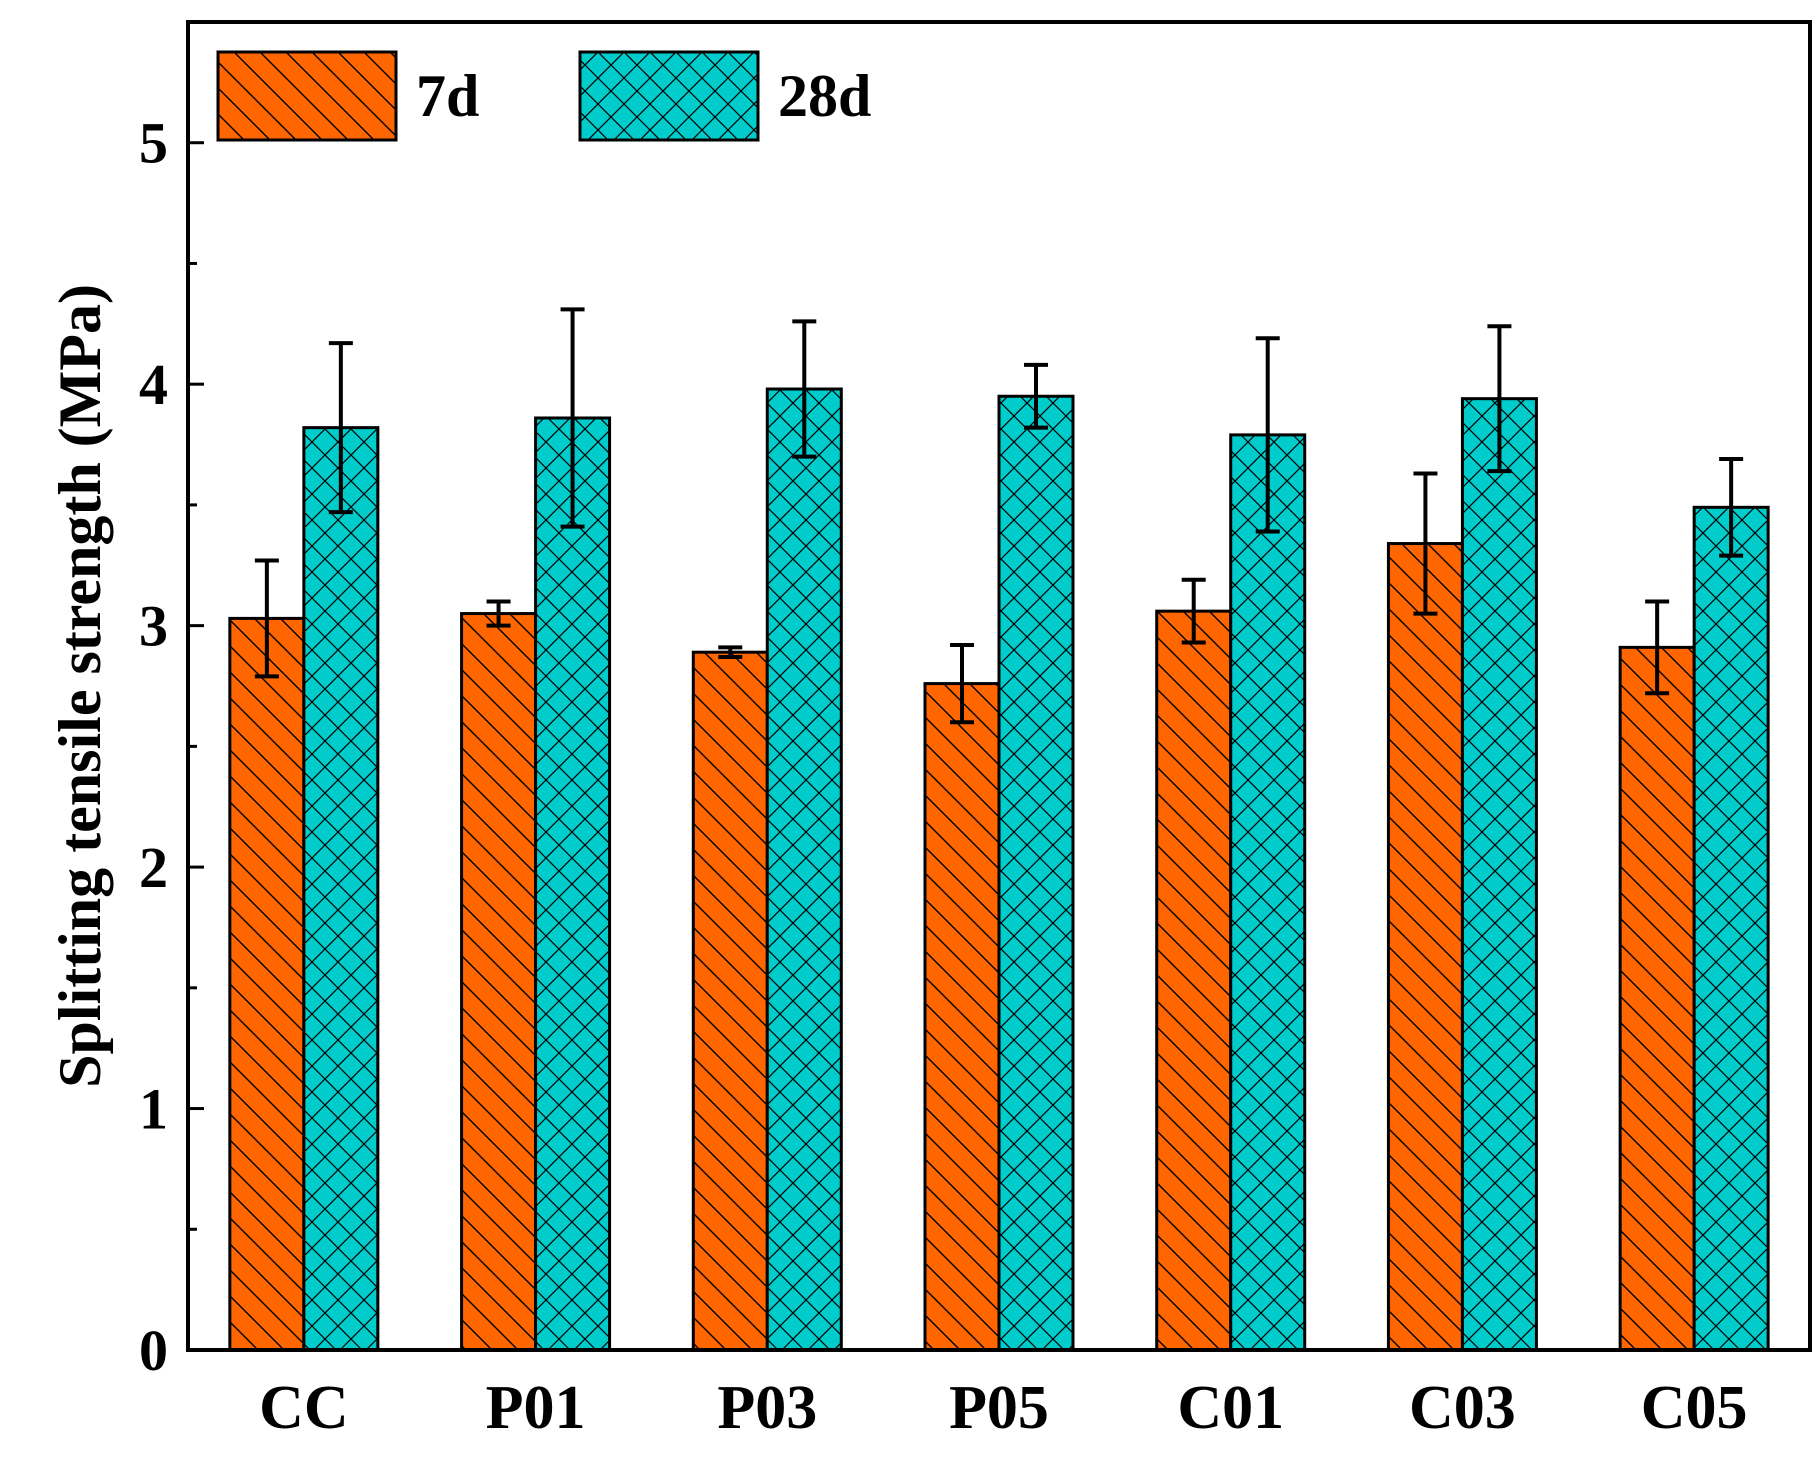  Describe the element at coordinates (267, 984) in the screenshot. I see `bar-7d-CC` at that location.